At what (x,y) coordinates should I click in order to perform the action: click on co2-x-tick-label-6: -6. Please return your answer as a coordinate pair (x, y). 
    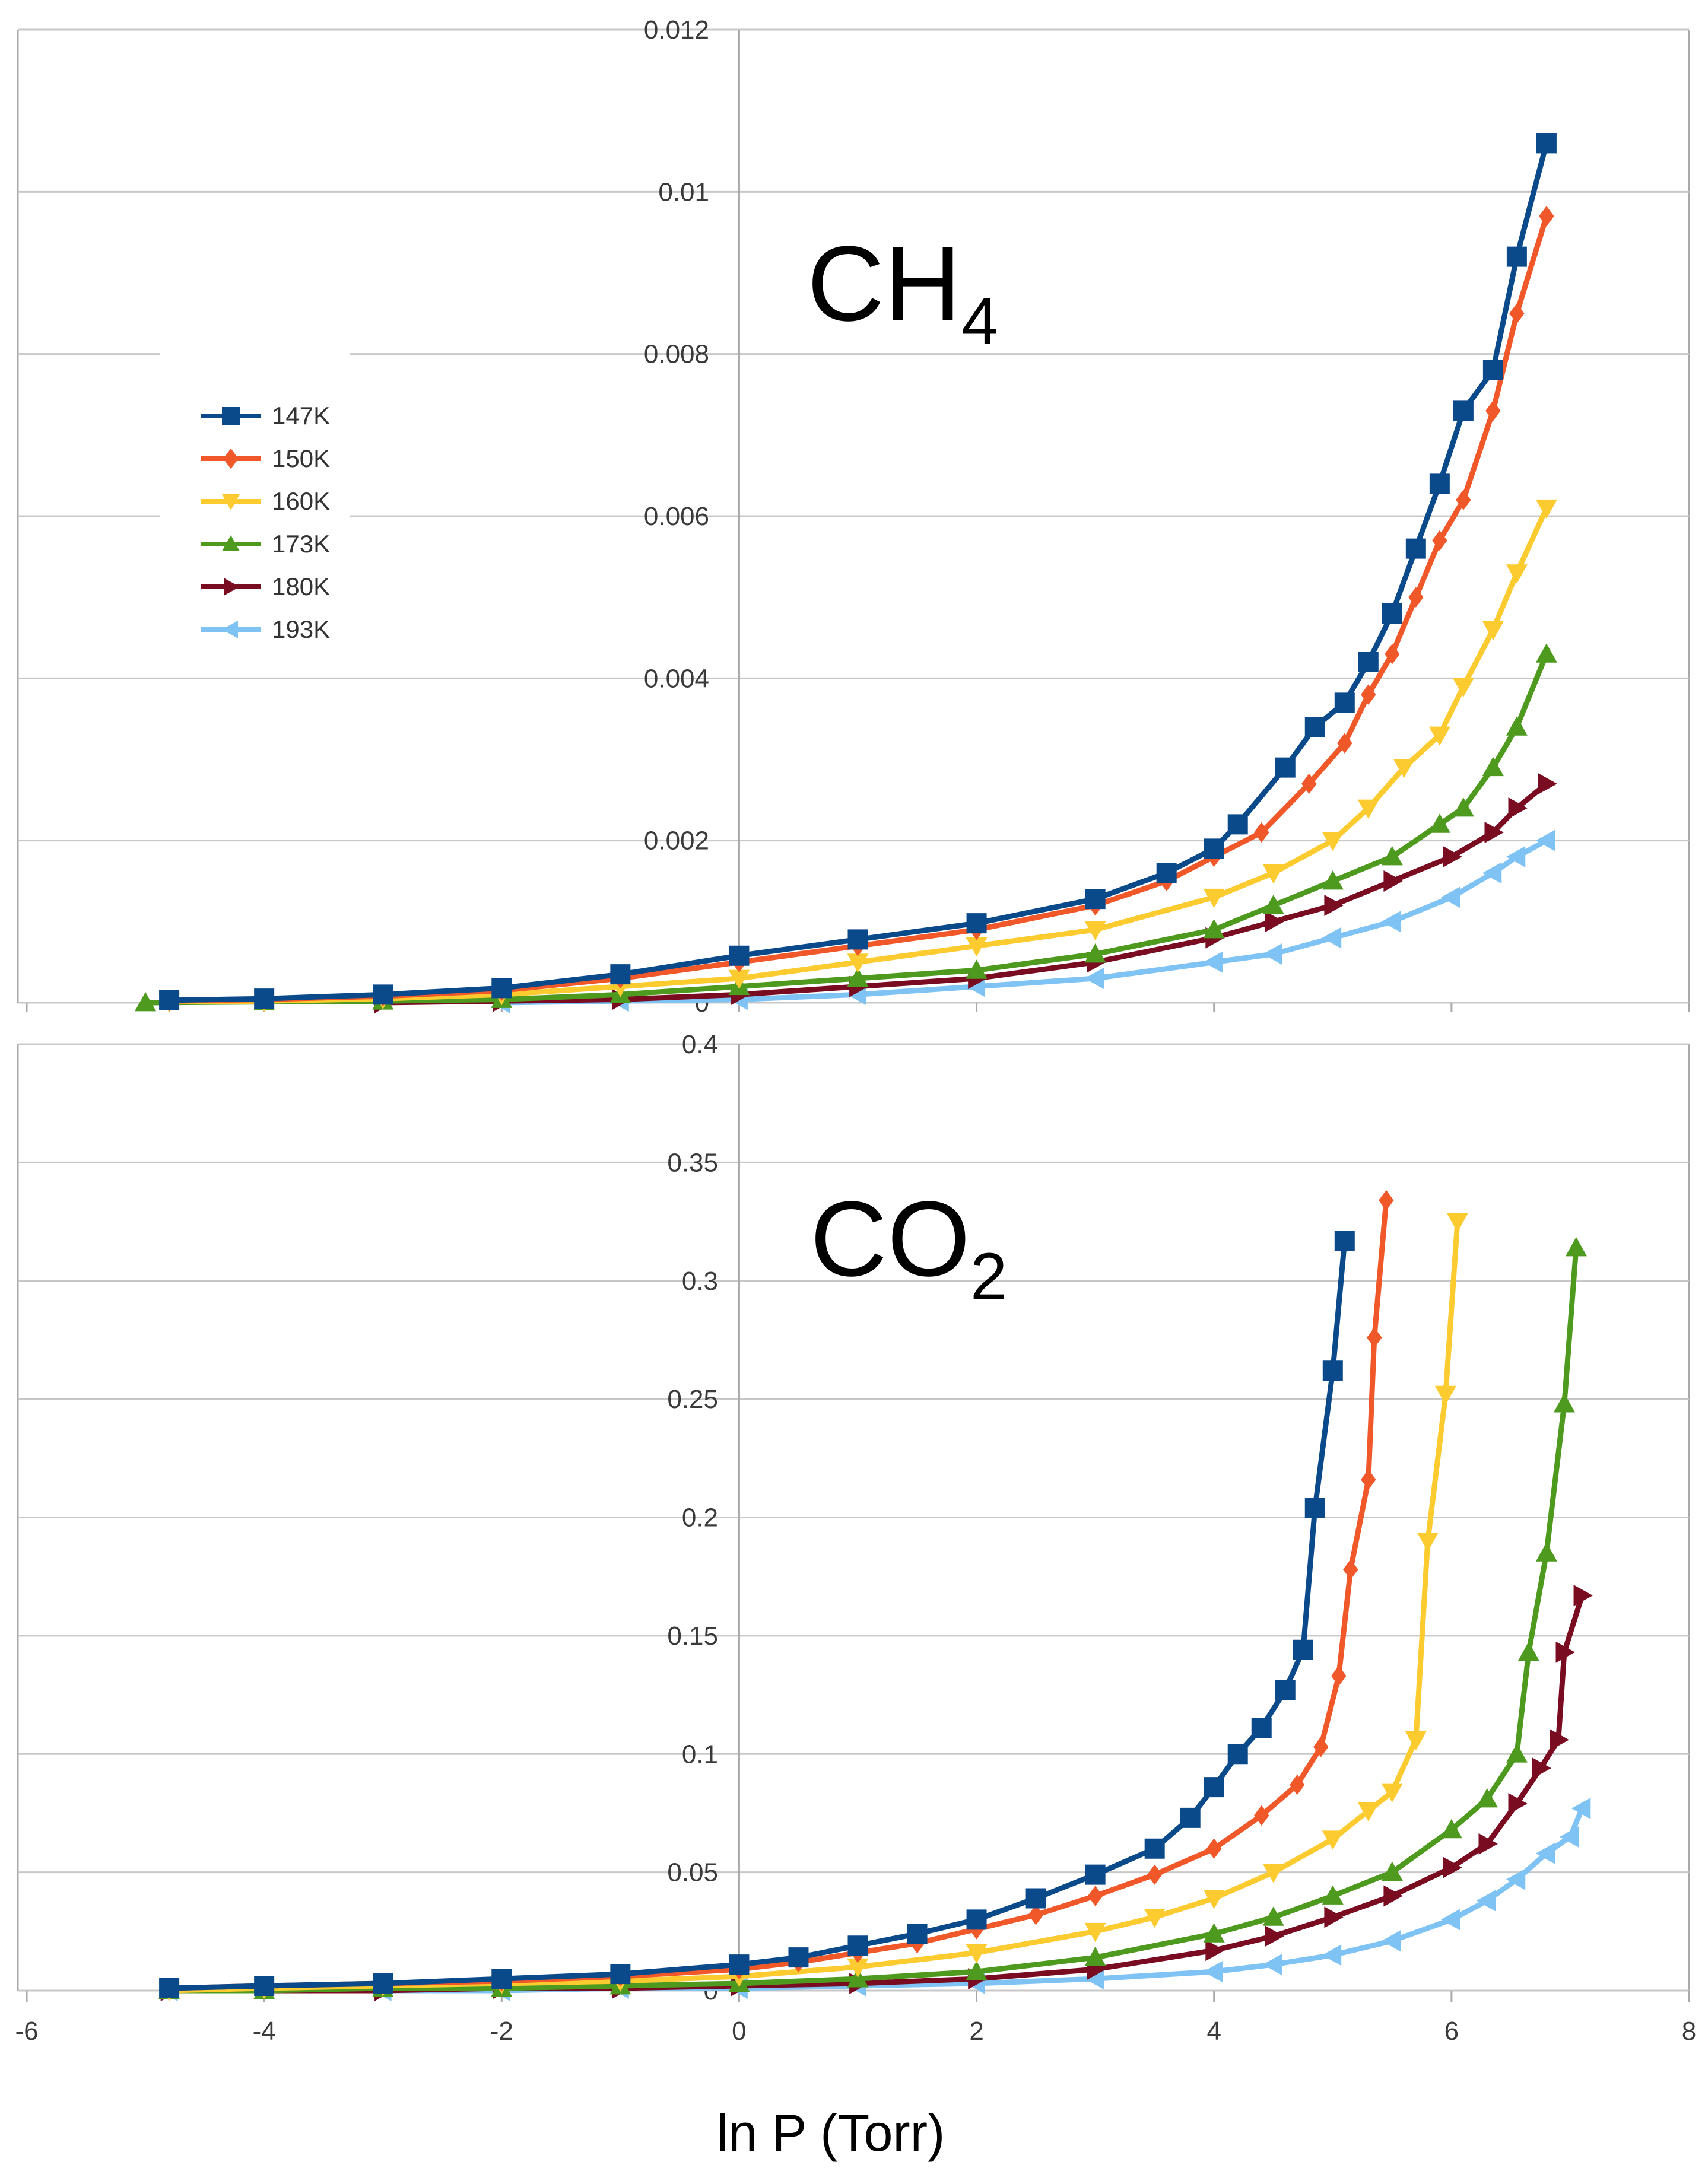
    Looking at the image, I should click on (27, 2031).